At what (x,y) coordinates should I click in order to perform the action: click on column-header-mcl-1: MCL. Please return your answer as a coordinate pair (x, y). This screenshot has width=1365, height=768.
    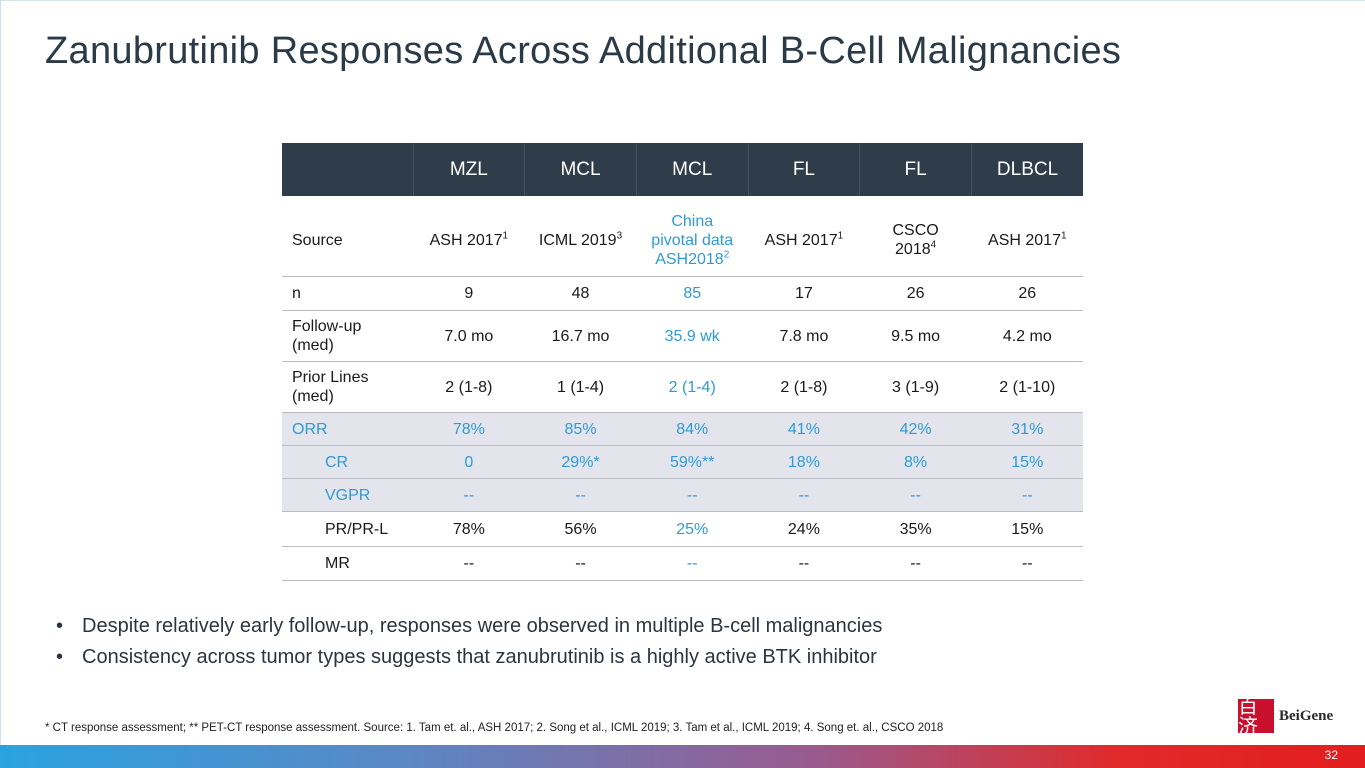
    Looking at the image, I should click on (580, 169).